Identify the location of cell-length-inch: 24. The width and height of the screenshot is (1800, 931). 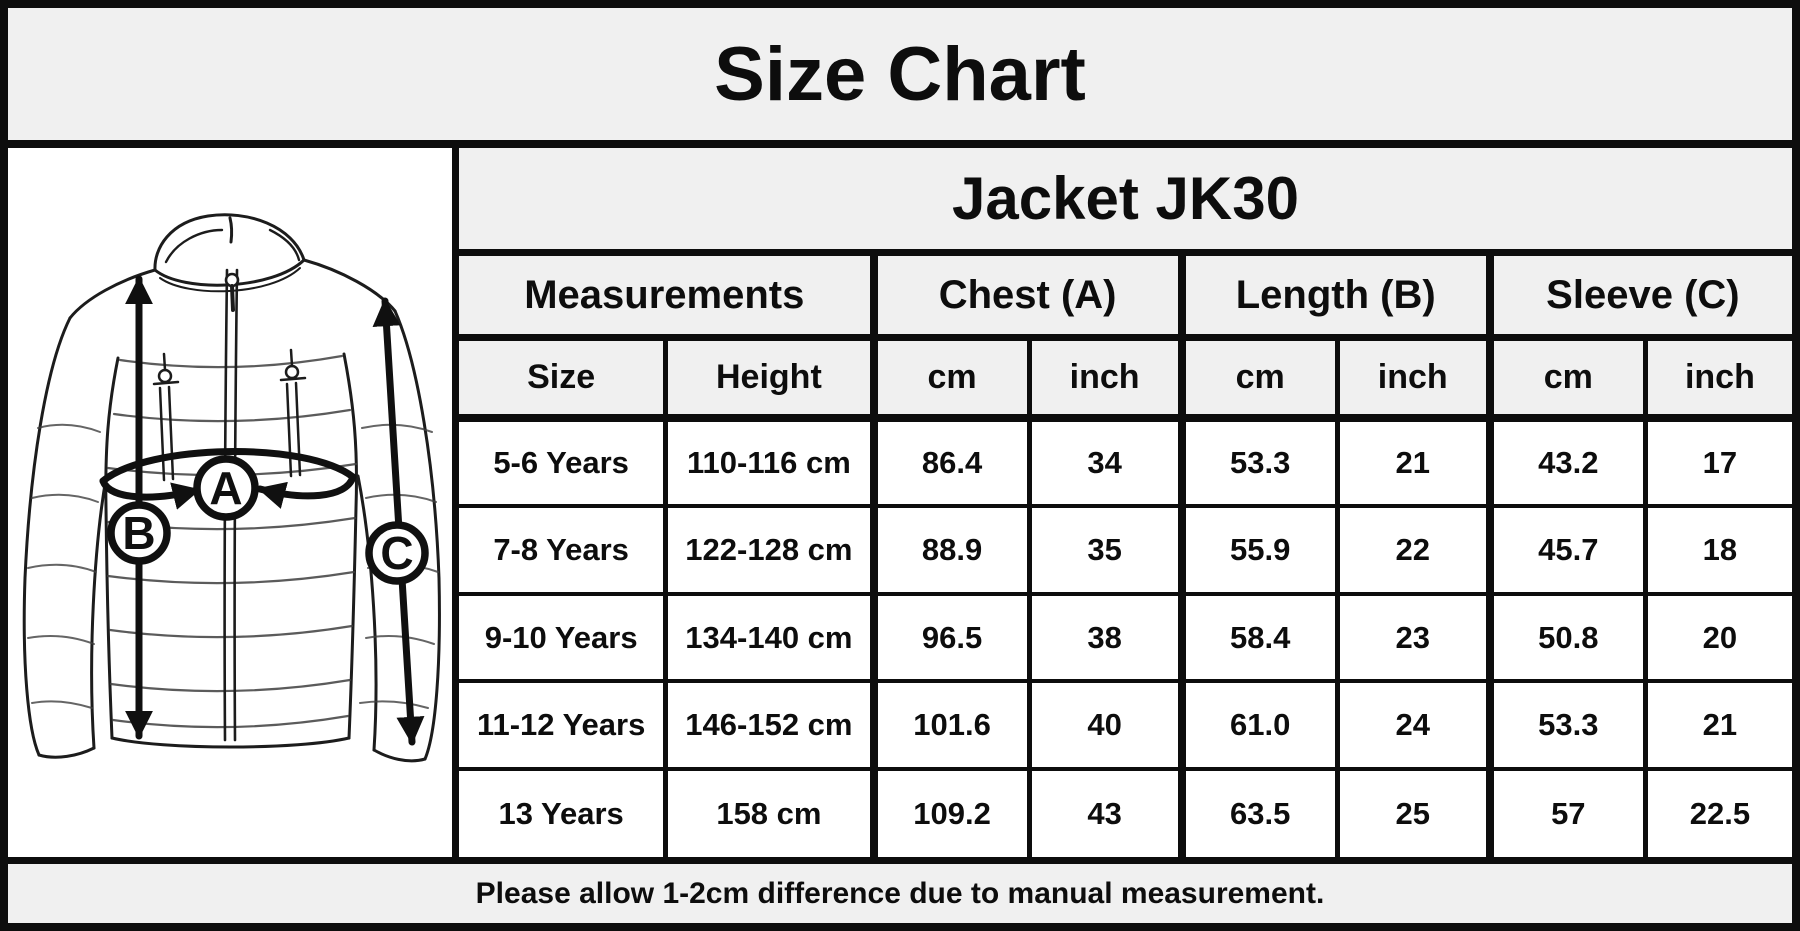
(1413, 725).